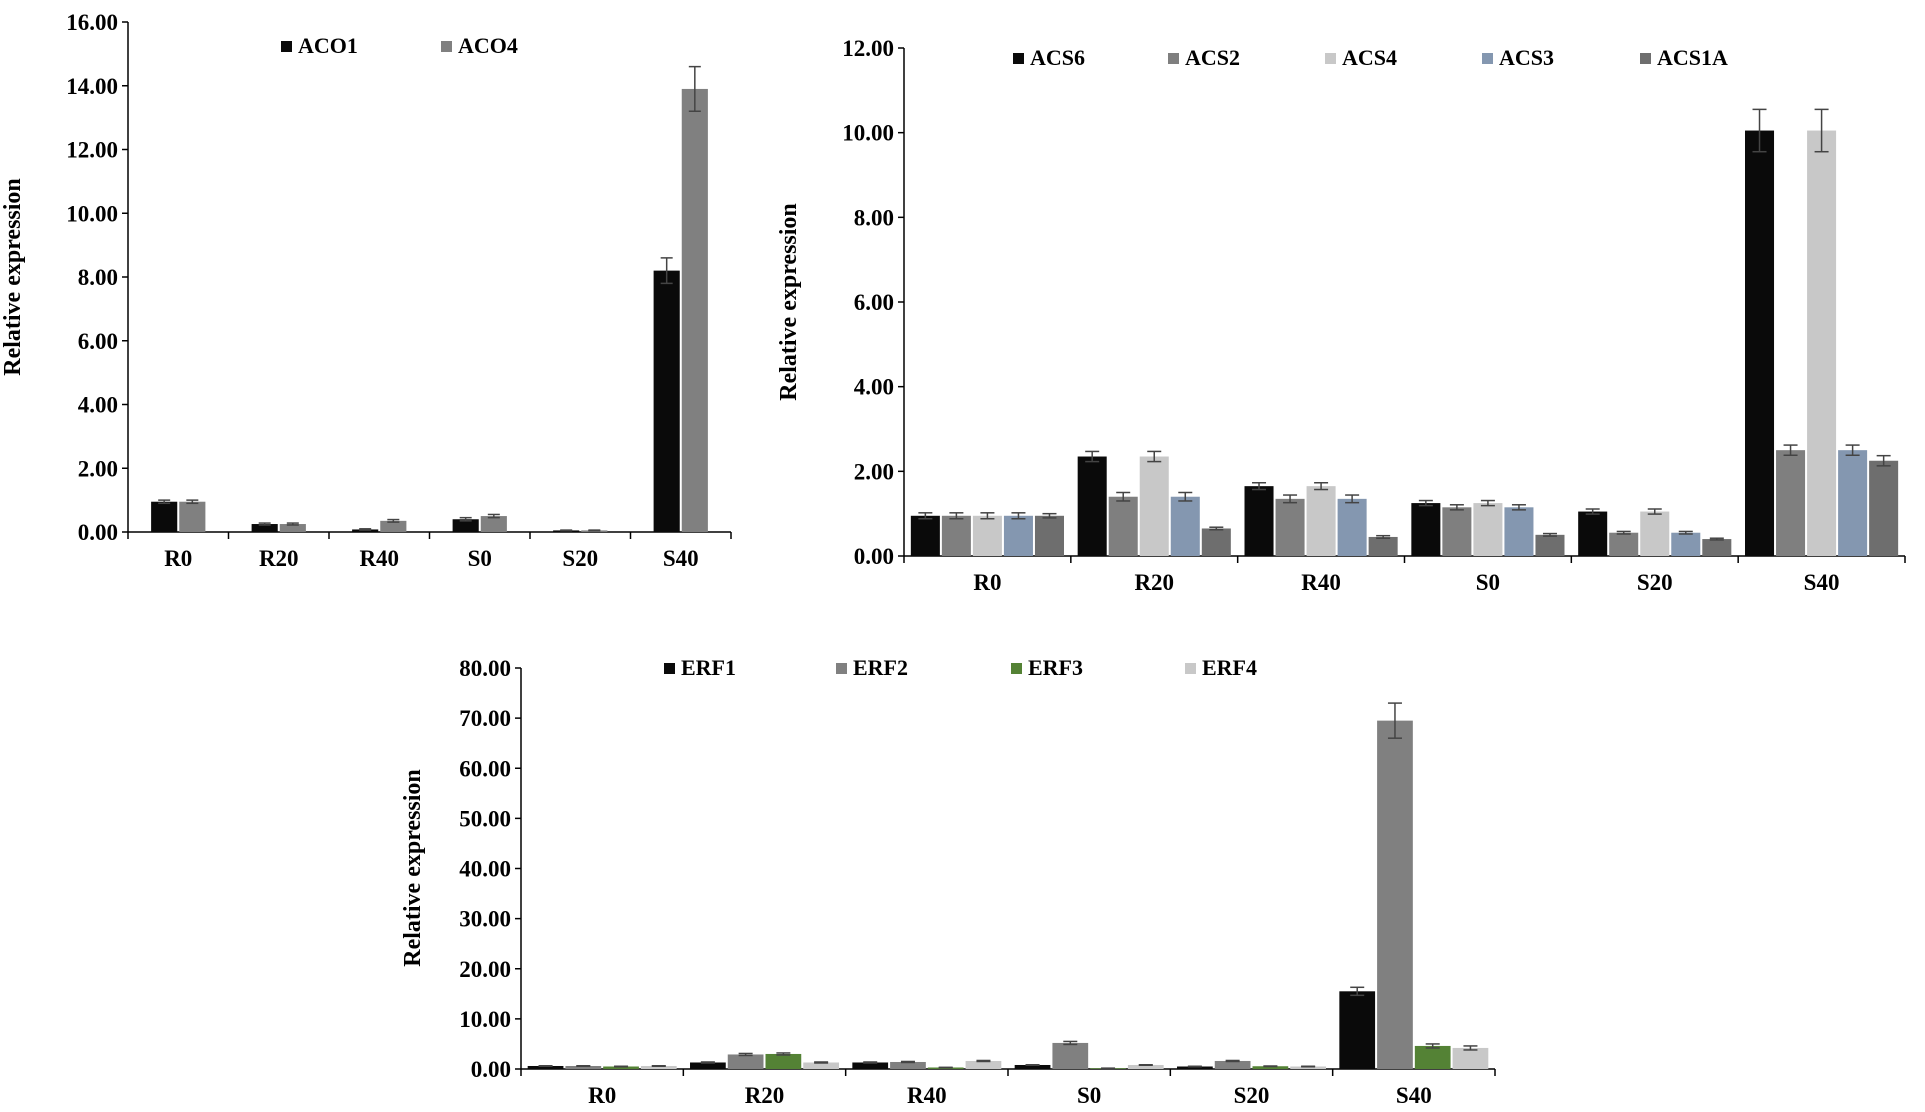 The image size is (1925, 1112). What do you see at coordinates (983, 1064) in the screenshot?
I see `bar-erf4-r40` at bounding box center [983, 1064].